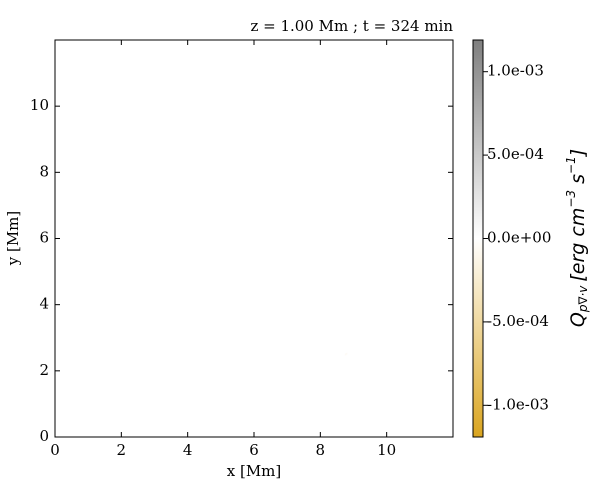  I want to click on y-tick-label: 0, so click(44, 436).